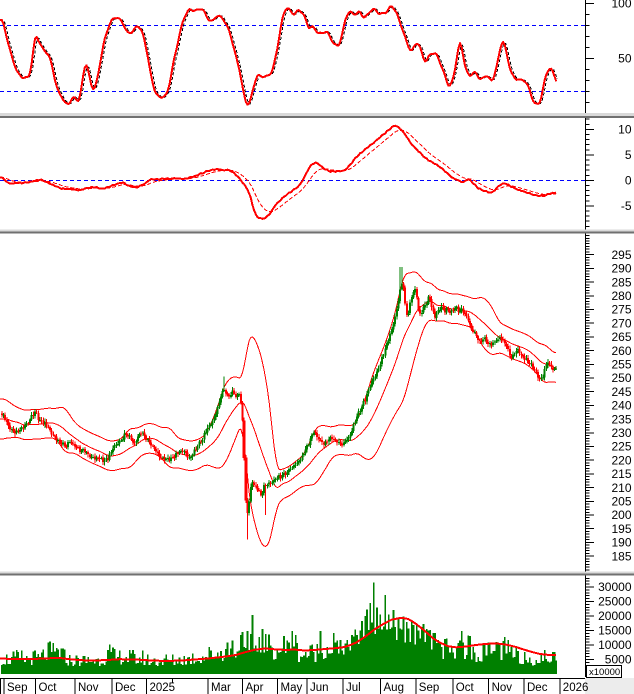 The width and height of the screenshot is (634, 694). Describe the element at coordinates (621, 460) in the screenshot. I see `svg-text: 220` at that location.